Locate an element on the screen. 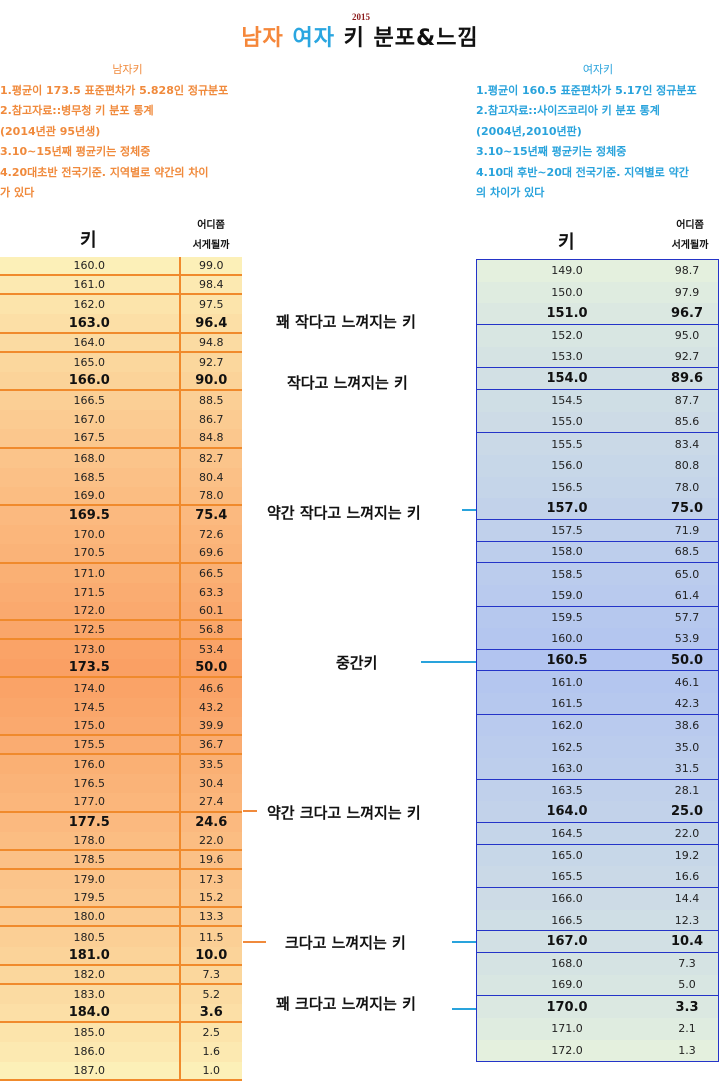  table-row: 162.0 97.5 is located at coordinates (121, 305).